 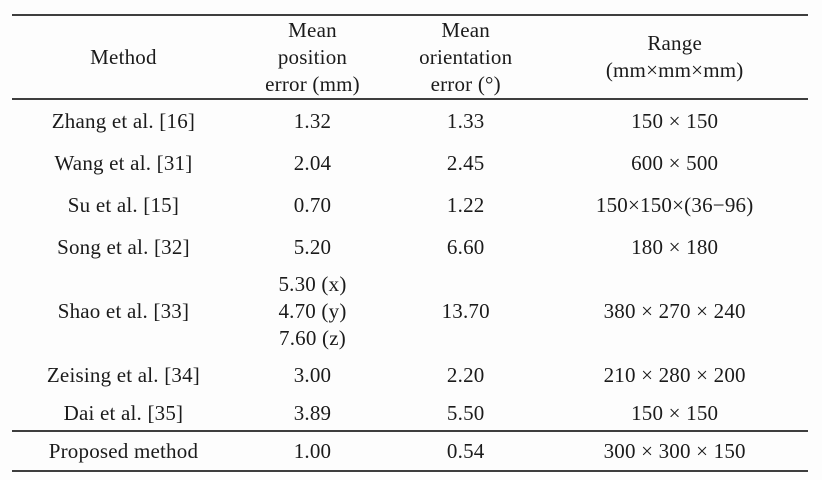 What do you see at coordinates (674, 56) in the screenshot?
I see `column-header-range: Range (mm×mm×mm)` at bounding box center [674, 56].